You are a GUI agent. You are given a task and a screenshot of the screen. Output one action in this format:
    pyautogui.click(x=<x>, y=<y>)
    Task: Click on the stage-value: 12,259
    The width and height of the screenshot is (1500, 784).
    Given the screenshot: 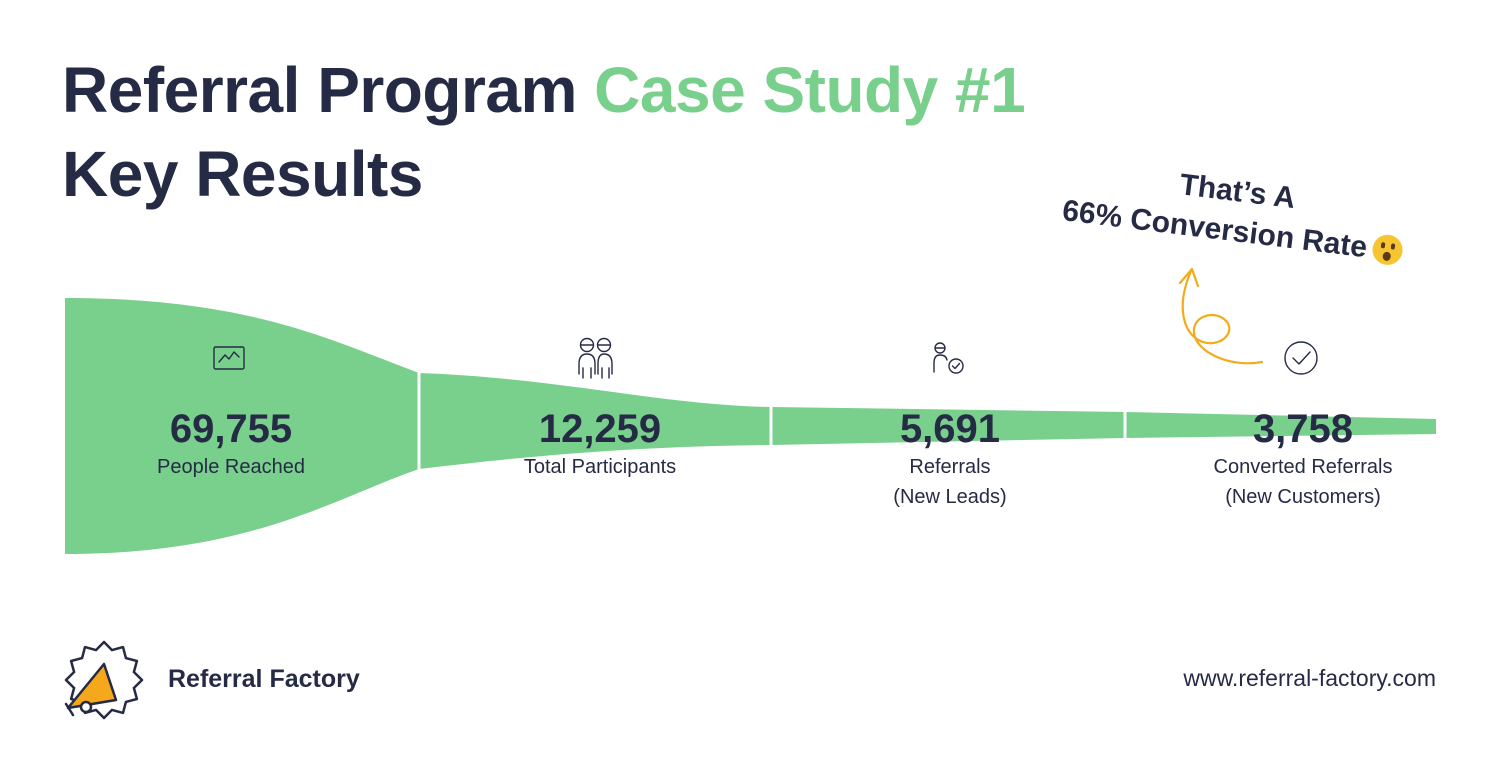 What is the action you would take?
    pyautogui.click(x=600, y=429)
    